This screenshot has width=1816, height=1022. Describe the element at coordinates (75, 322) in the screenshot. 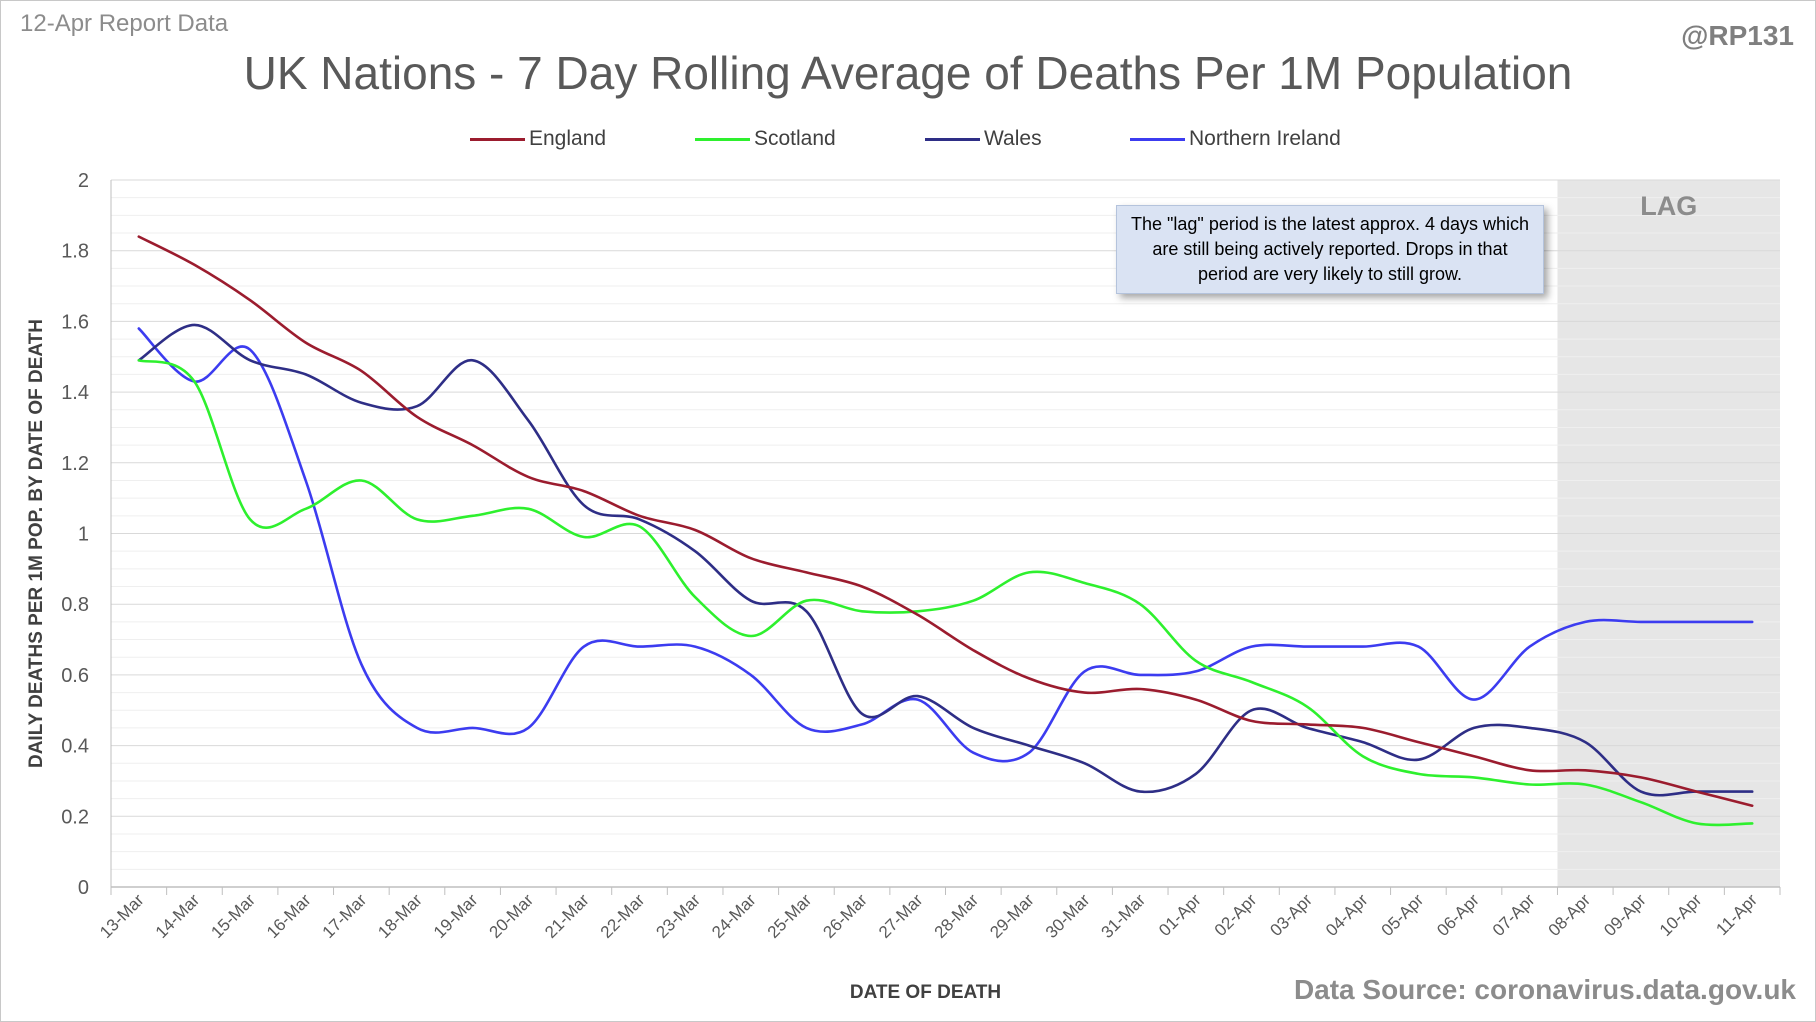

I see `y-tick-label: 1.6` at that location.